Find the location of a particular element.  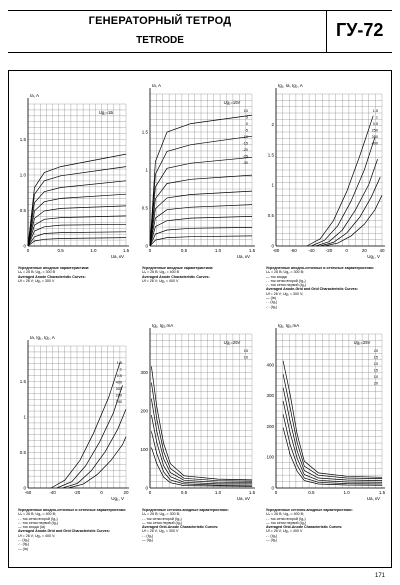

curve-label: 0.5 is located at coordinates (119, 376).